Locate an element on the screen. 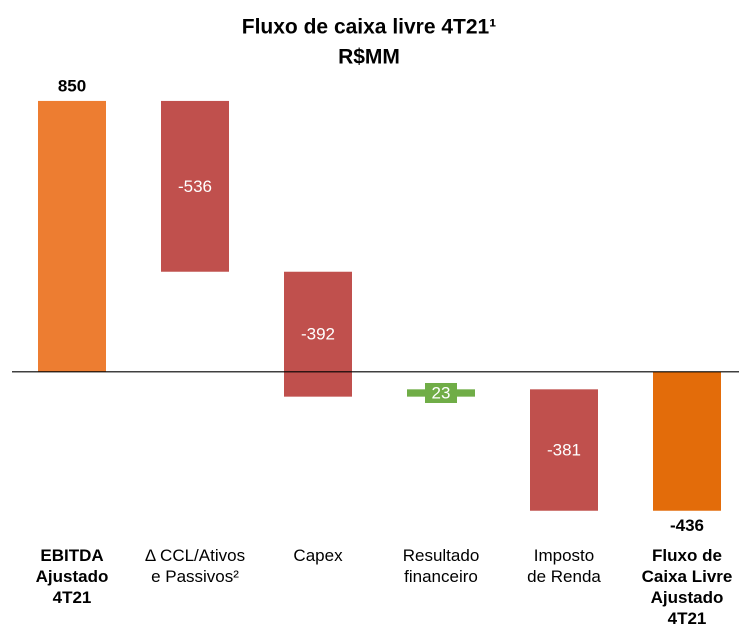 Image resolution: width=739 pixels, height=635 pixels. x-tick-label: Resultado financeiro is located at coordinates (441, 566).